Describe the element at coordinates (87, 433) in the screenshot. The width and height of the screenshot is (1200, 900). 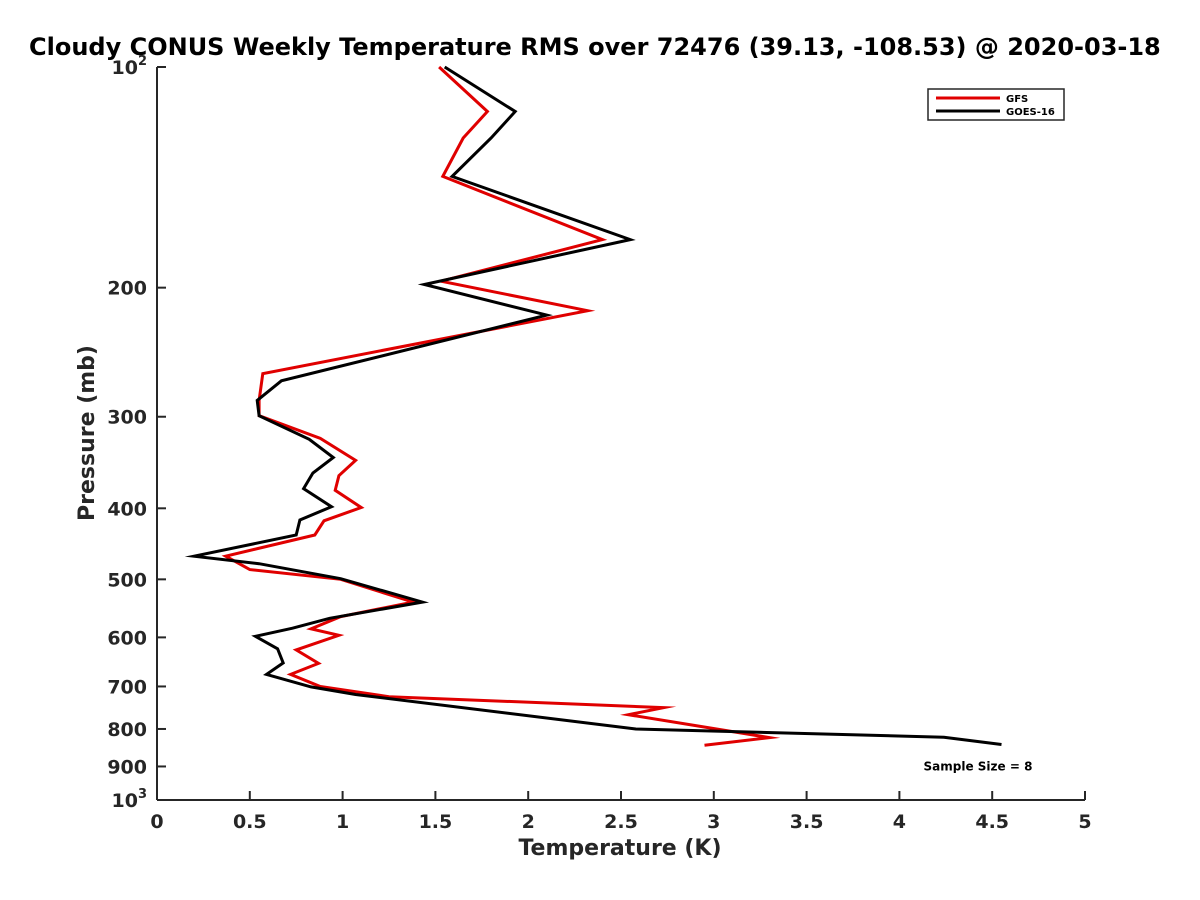
I see `y-axis-label: Pressure (mb)` at that location.